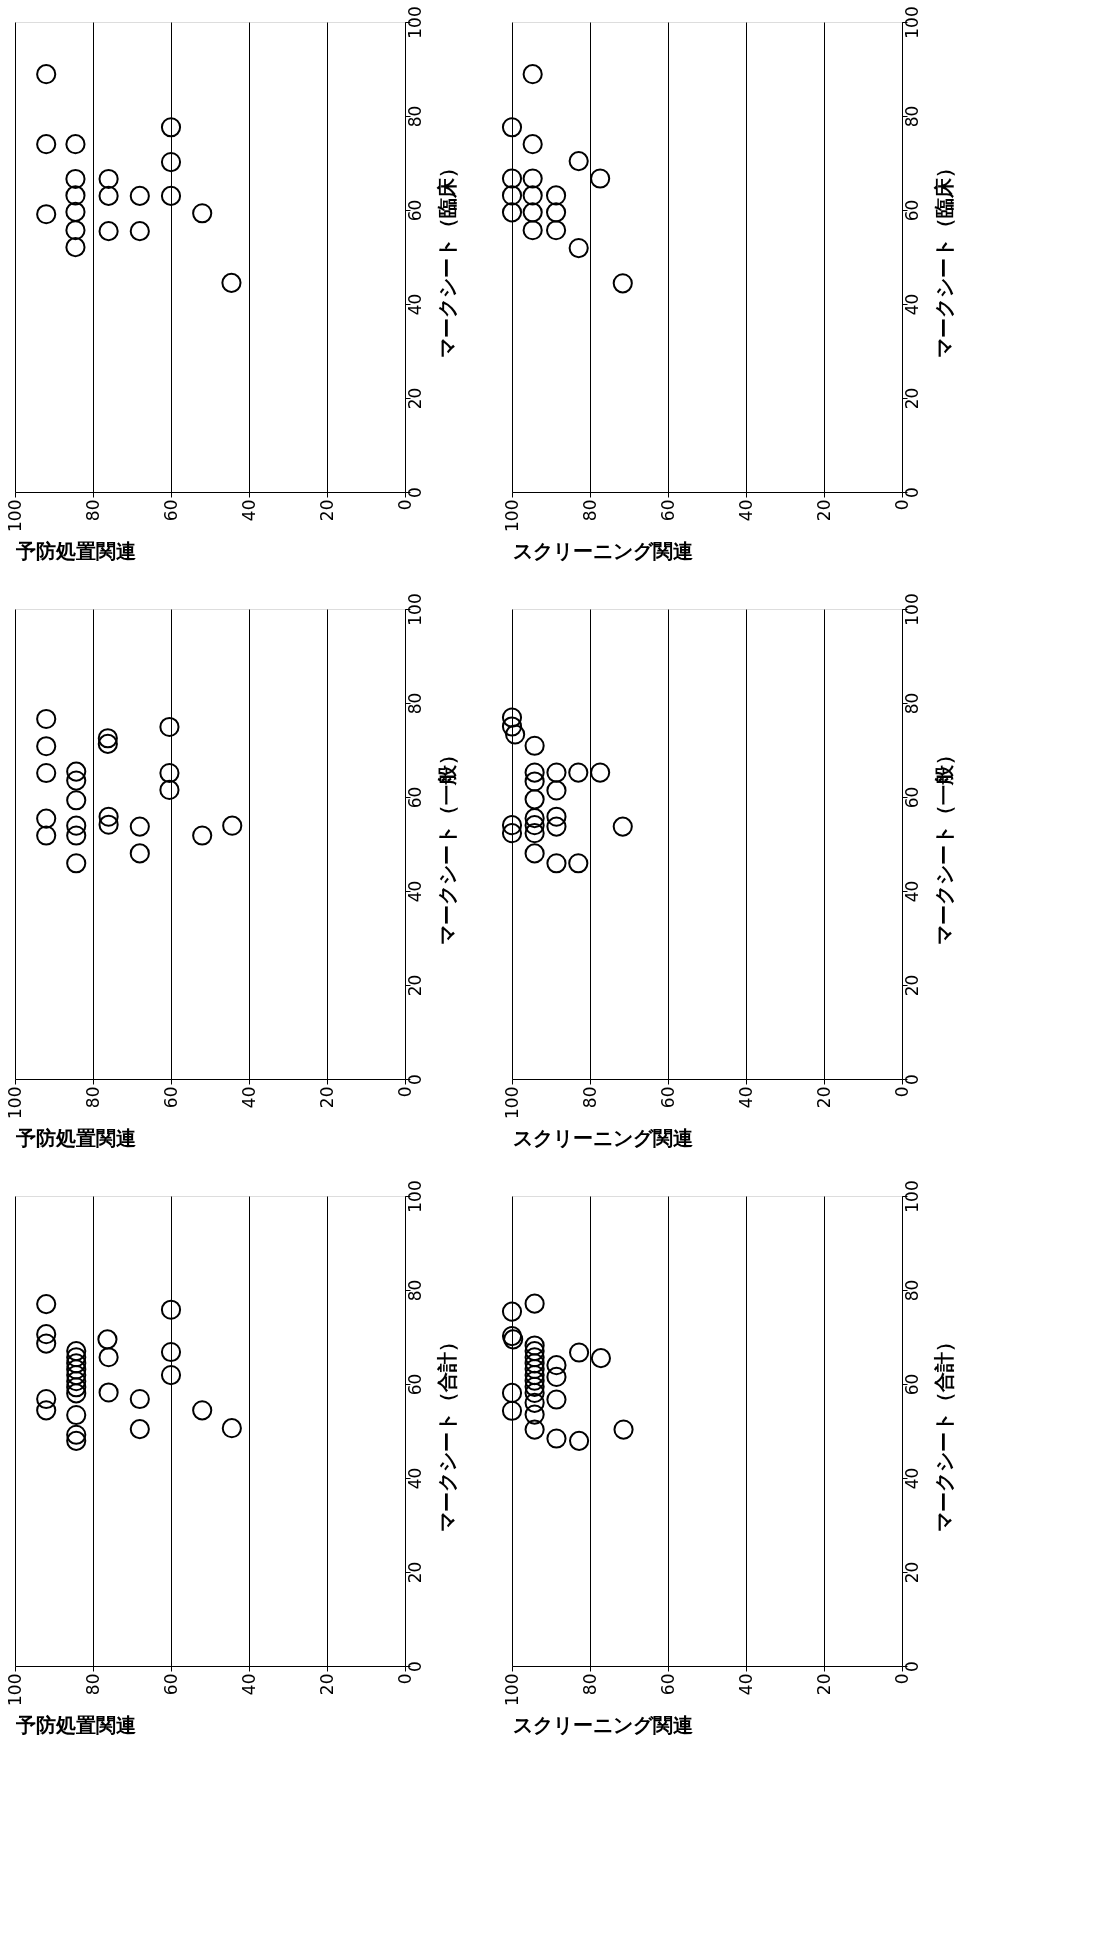  What do you see at coordinates (911, 1478) in the screenshot?
I see `y-tick-label: 40` at bounding box center [911, 1478].